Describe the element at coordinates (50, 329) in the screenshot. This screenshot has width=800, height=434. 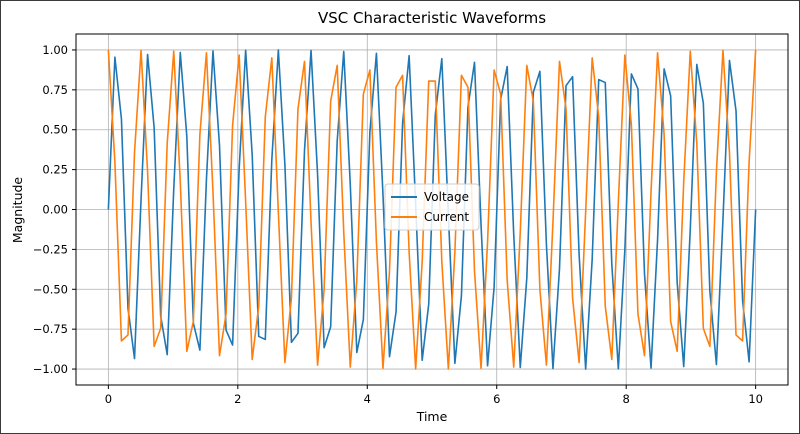
I see `y-tick-label: −0.75` at that location.